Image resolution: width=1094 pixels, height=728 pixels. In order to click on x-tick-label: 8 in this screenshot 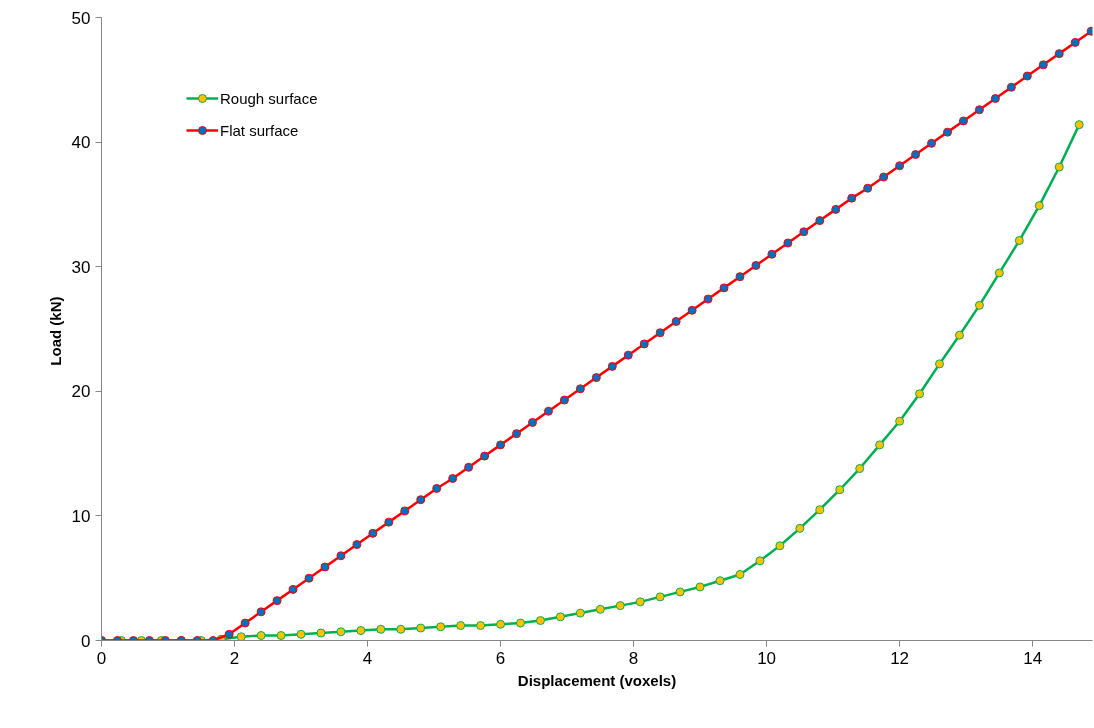, I will do `click(633, 658)`.